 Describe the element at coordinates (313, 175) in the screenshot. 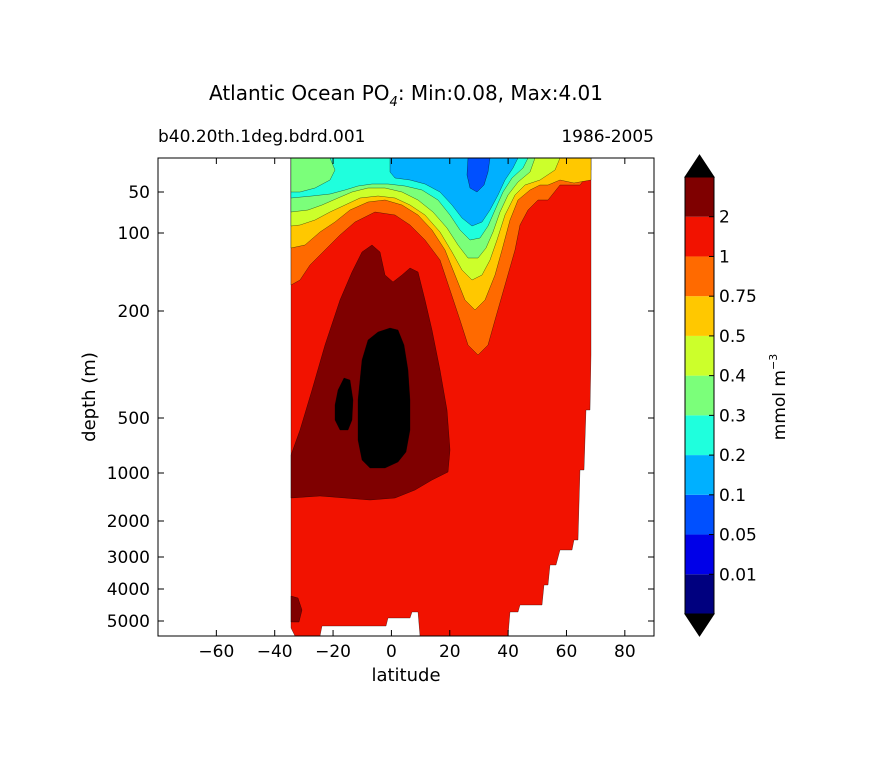

I see `contour-band-left-green` at that location.